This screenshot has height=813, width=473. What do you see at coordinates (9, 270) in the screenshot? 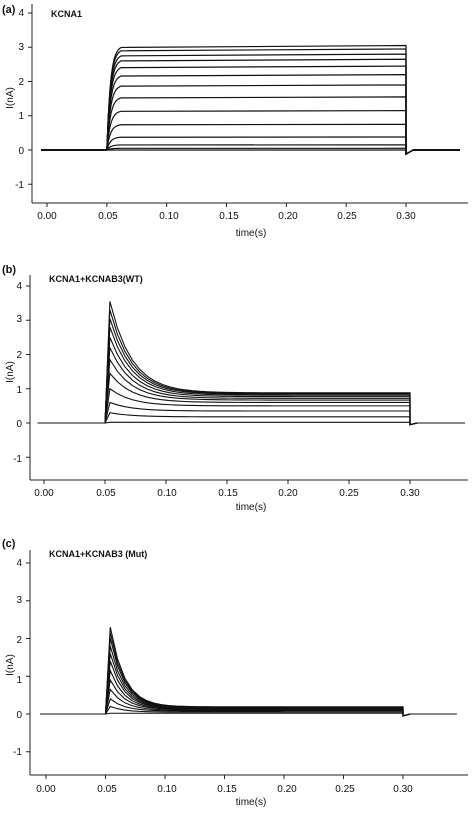
I see `panel-label: (b)` at bounding box center [9, 270].